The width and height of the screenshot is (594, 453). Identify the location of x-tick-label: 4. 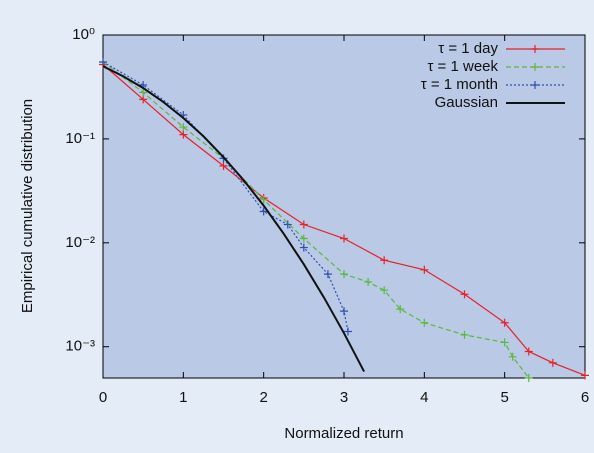
(424, 397).